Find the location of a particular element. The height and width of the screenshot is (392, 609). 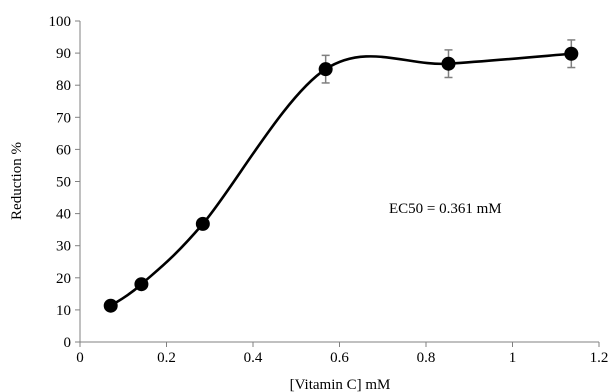

y-tick-labels: 0 10 20 30 40 50 60 70 80 90 100 is located at coordinates (60, 182).